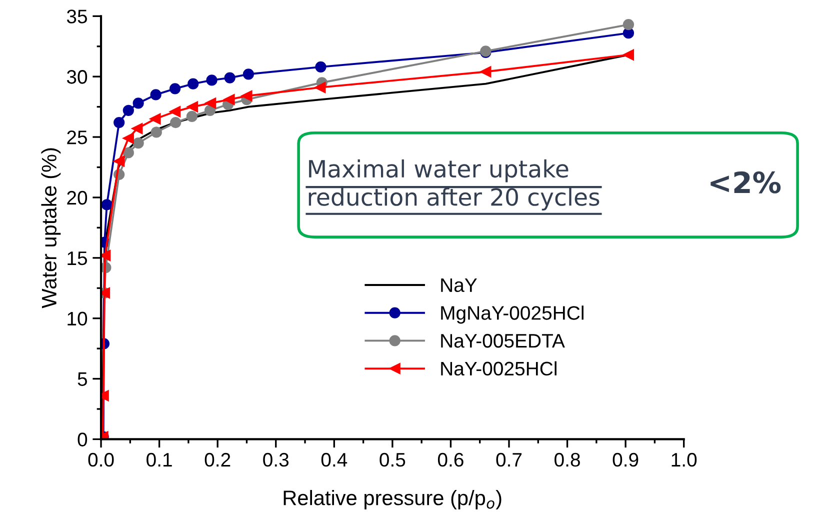 The width and height of the screenshot is (818, 521). What do you see at coordinates (83, 439) in the screenshot?
I see `y-tick-label: 0` at bounding box center [83, 439].